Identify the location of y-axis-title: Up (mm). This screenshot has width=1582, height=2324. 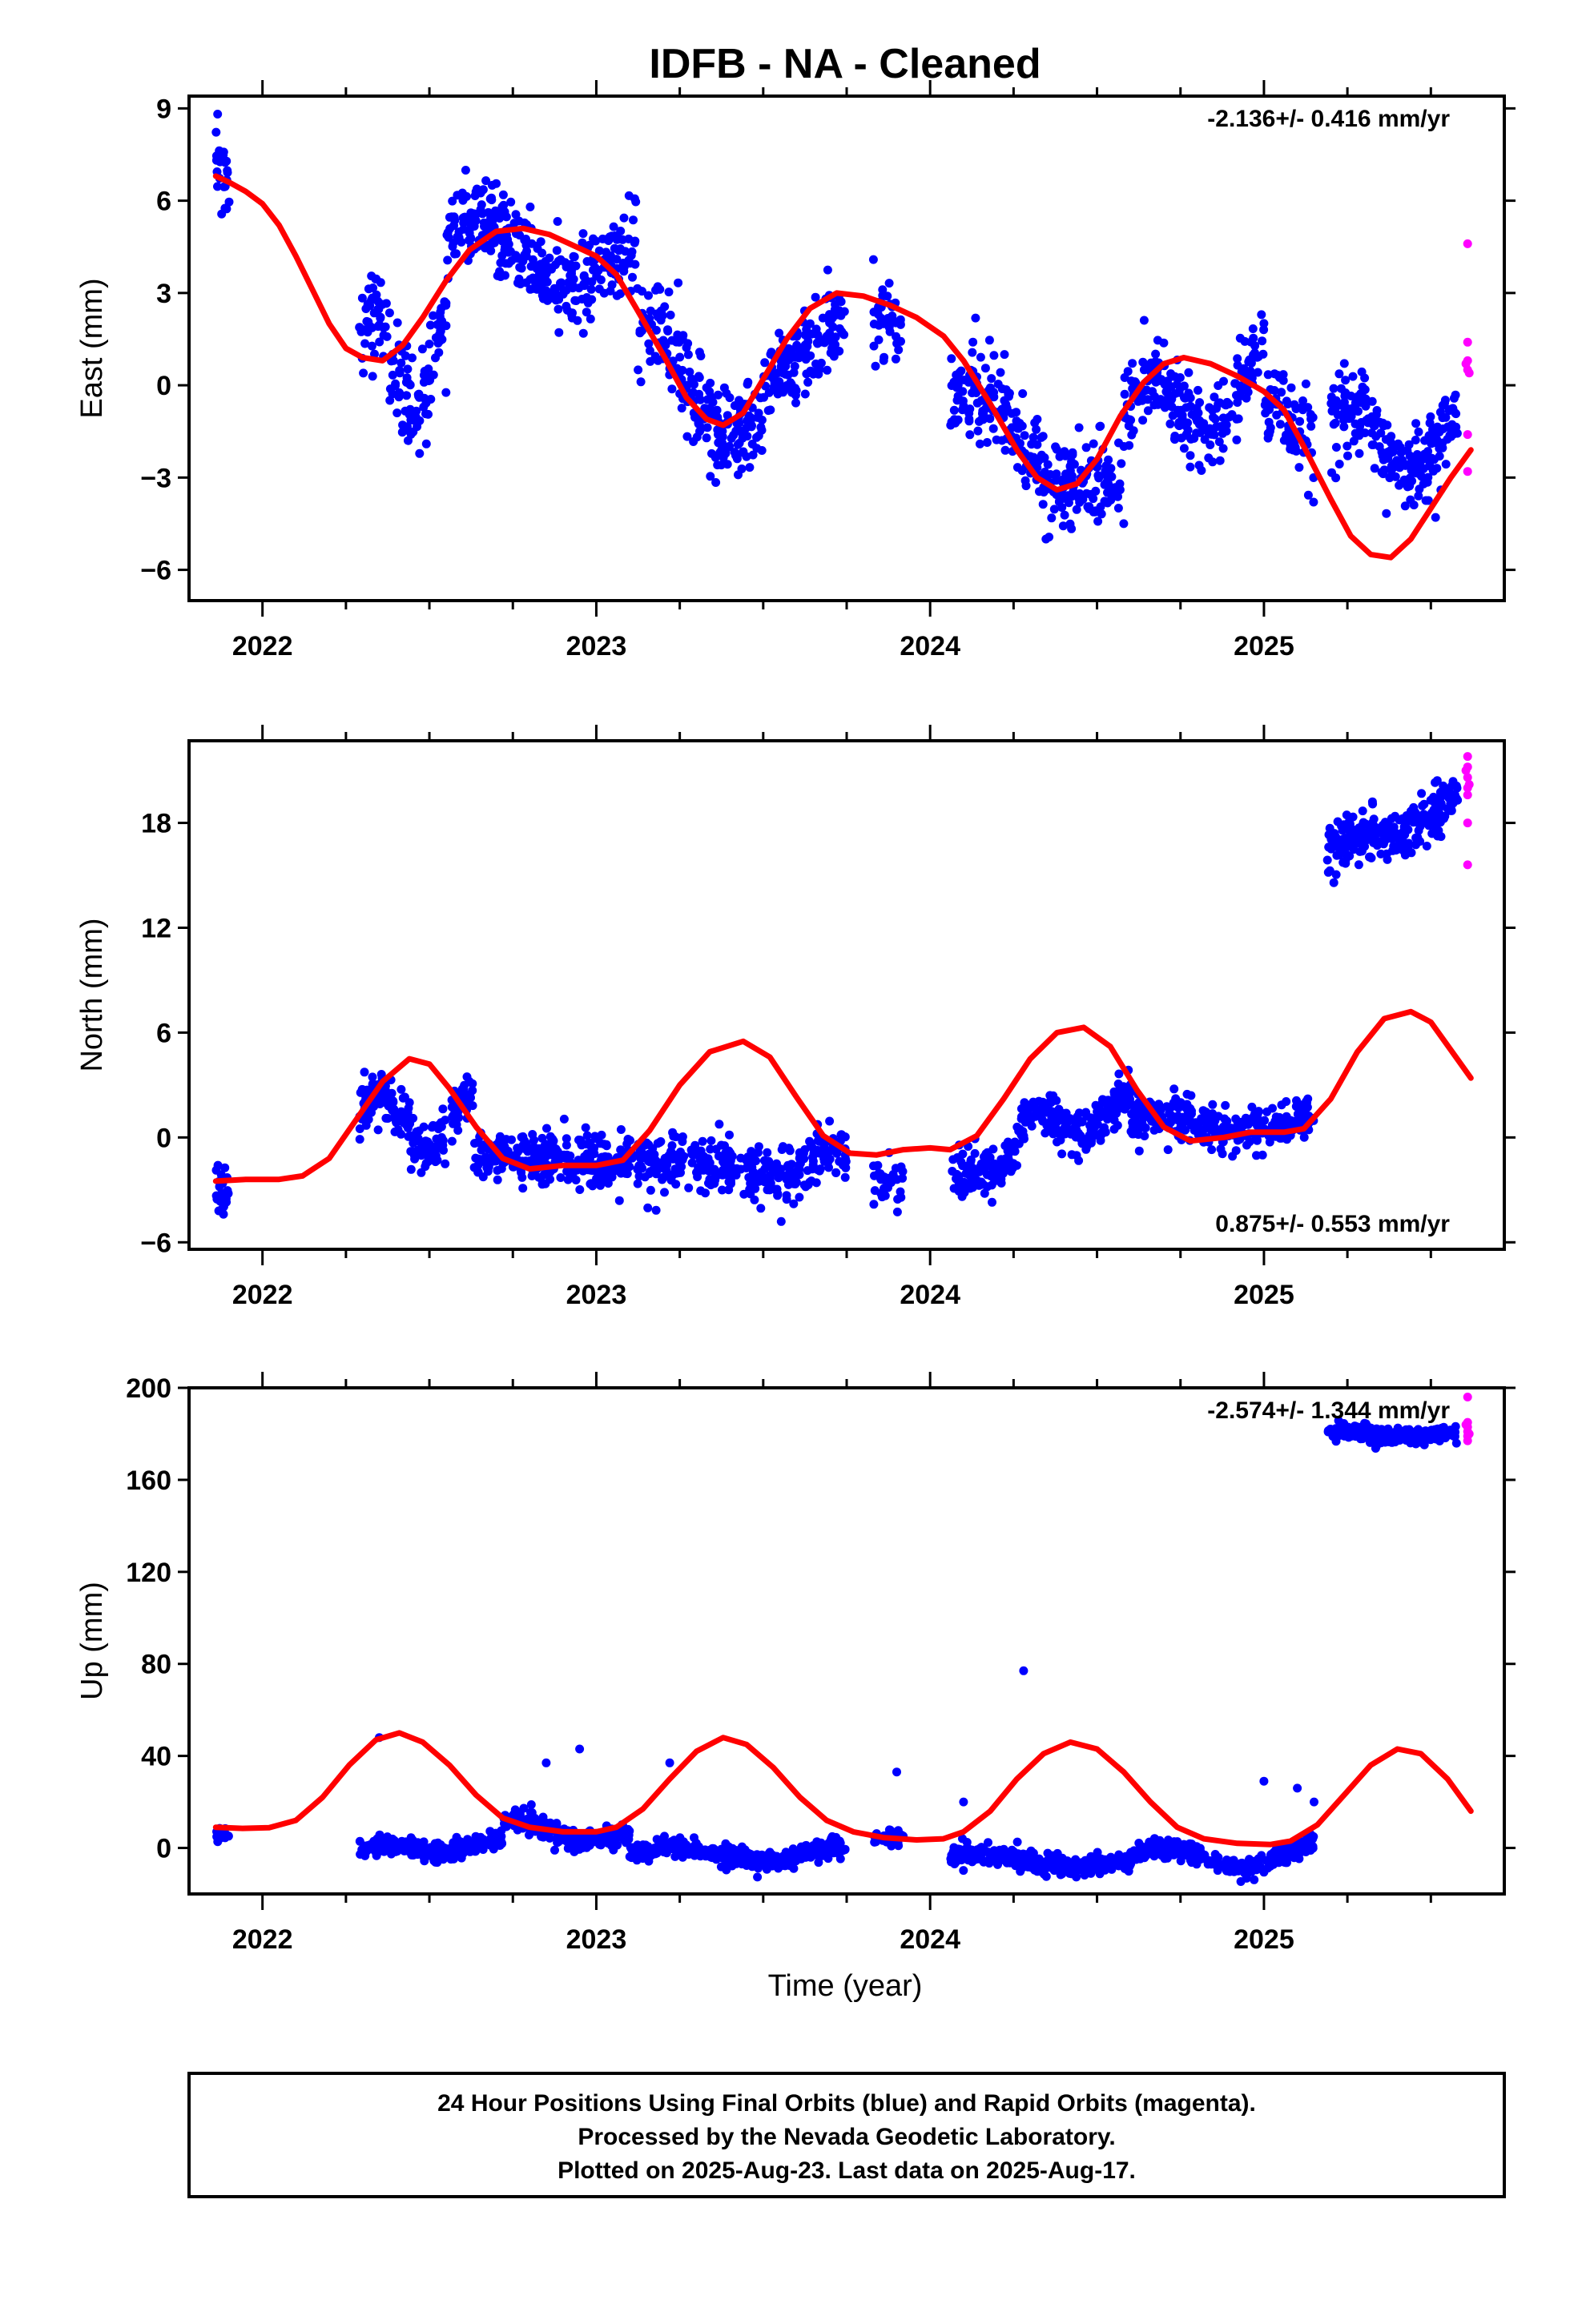
(92, 1641).